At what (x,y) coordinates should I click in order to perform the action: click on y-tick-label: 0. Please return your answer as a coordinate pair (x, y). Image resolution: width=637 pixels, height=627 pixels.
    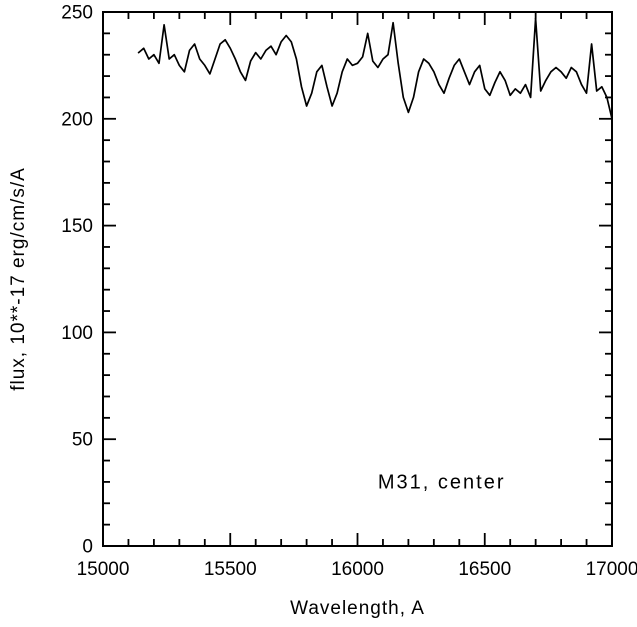
    Looking at the image, I should click on (87, 547).